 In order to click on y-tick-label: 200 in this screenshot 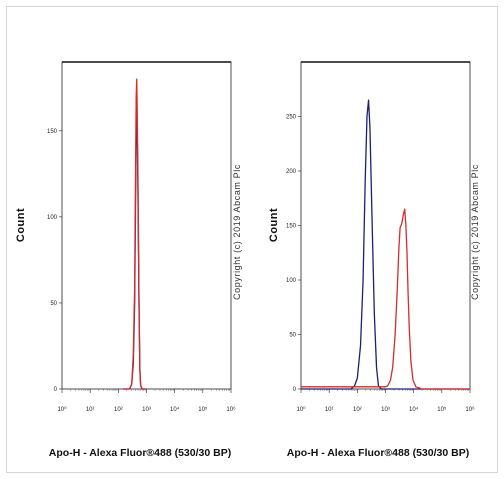, I will do `click(291, 172)`.